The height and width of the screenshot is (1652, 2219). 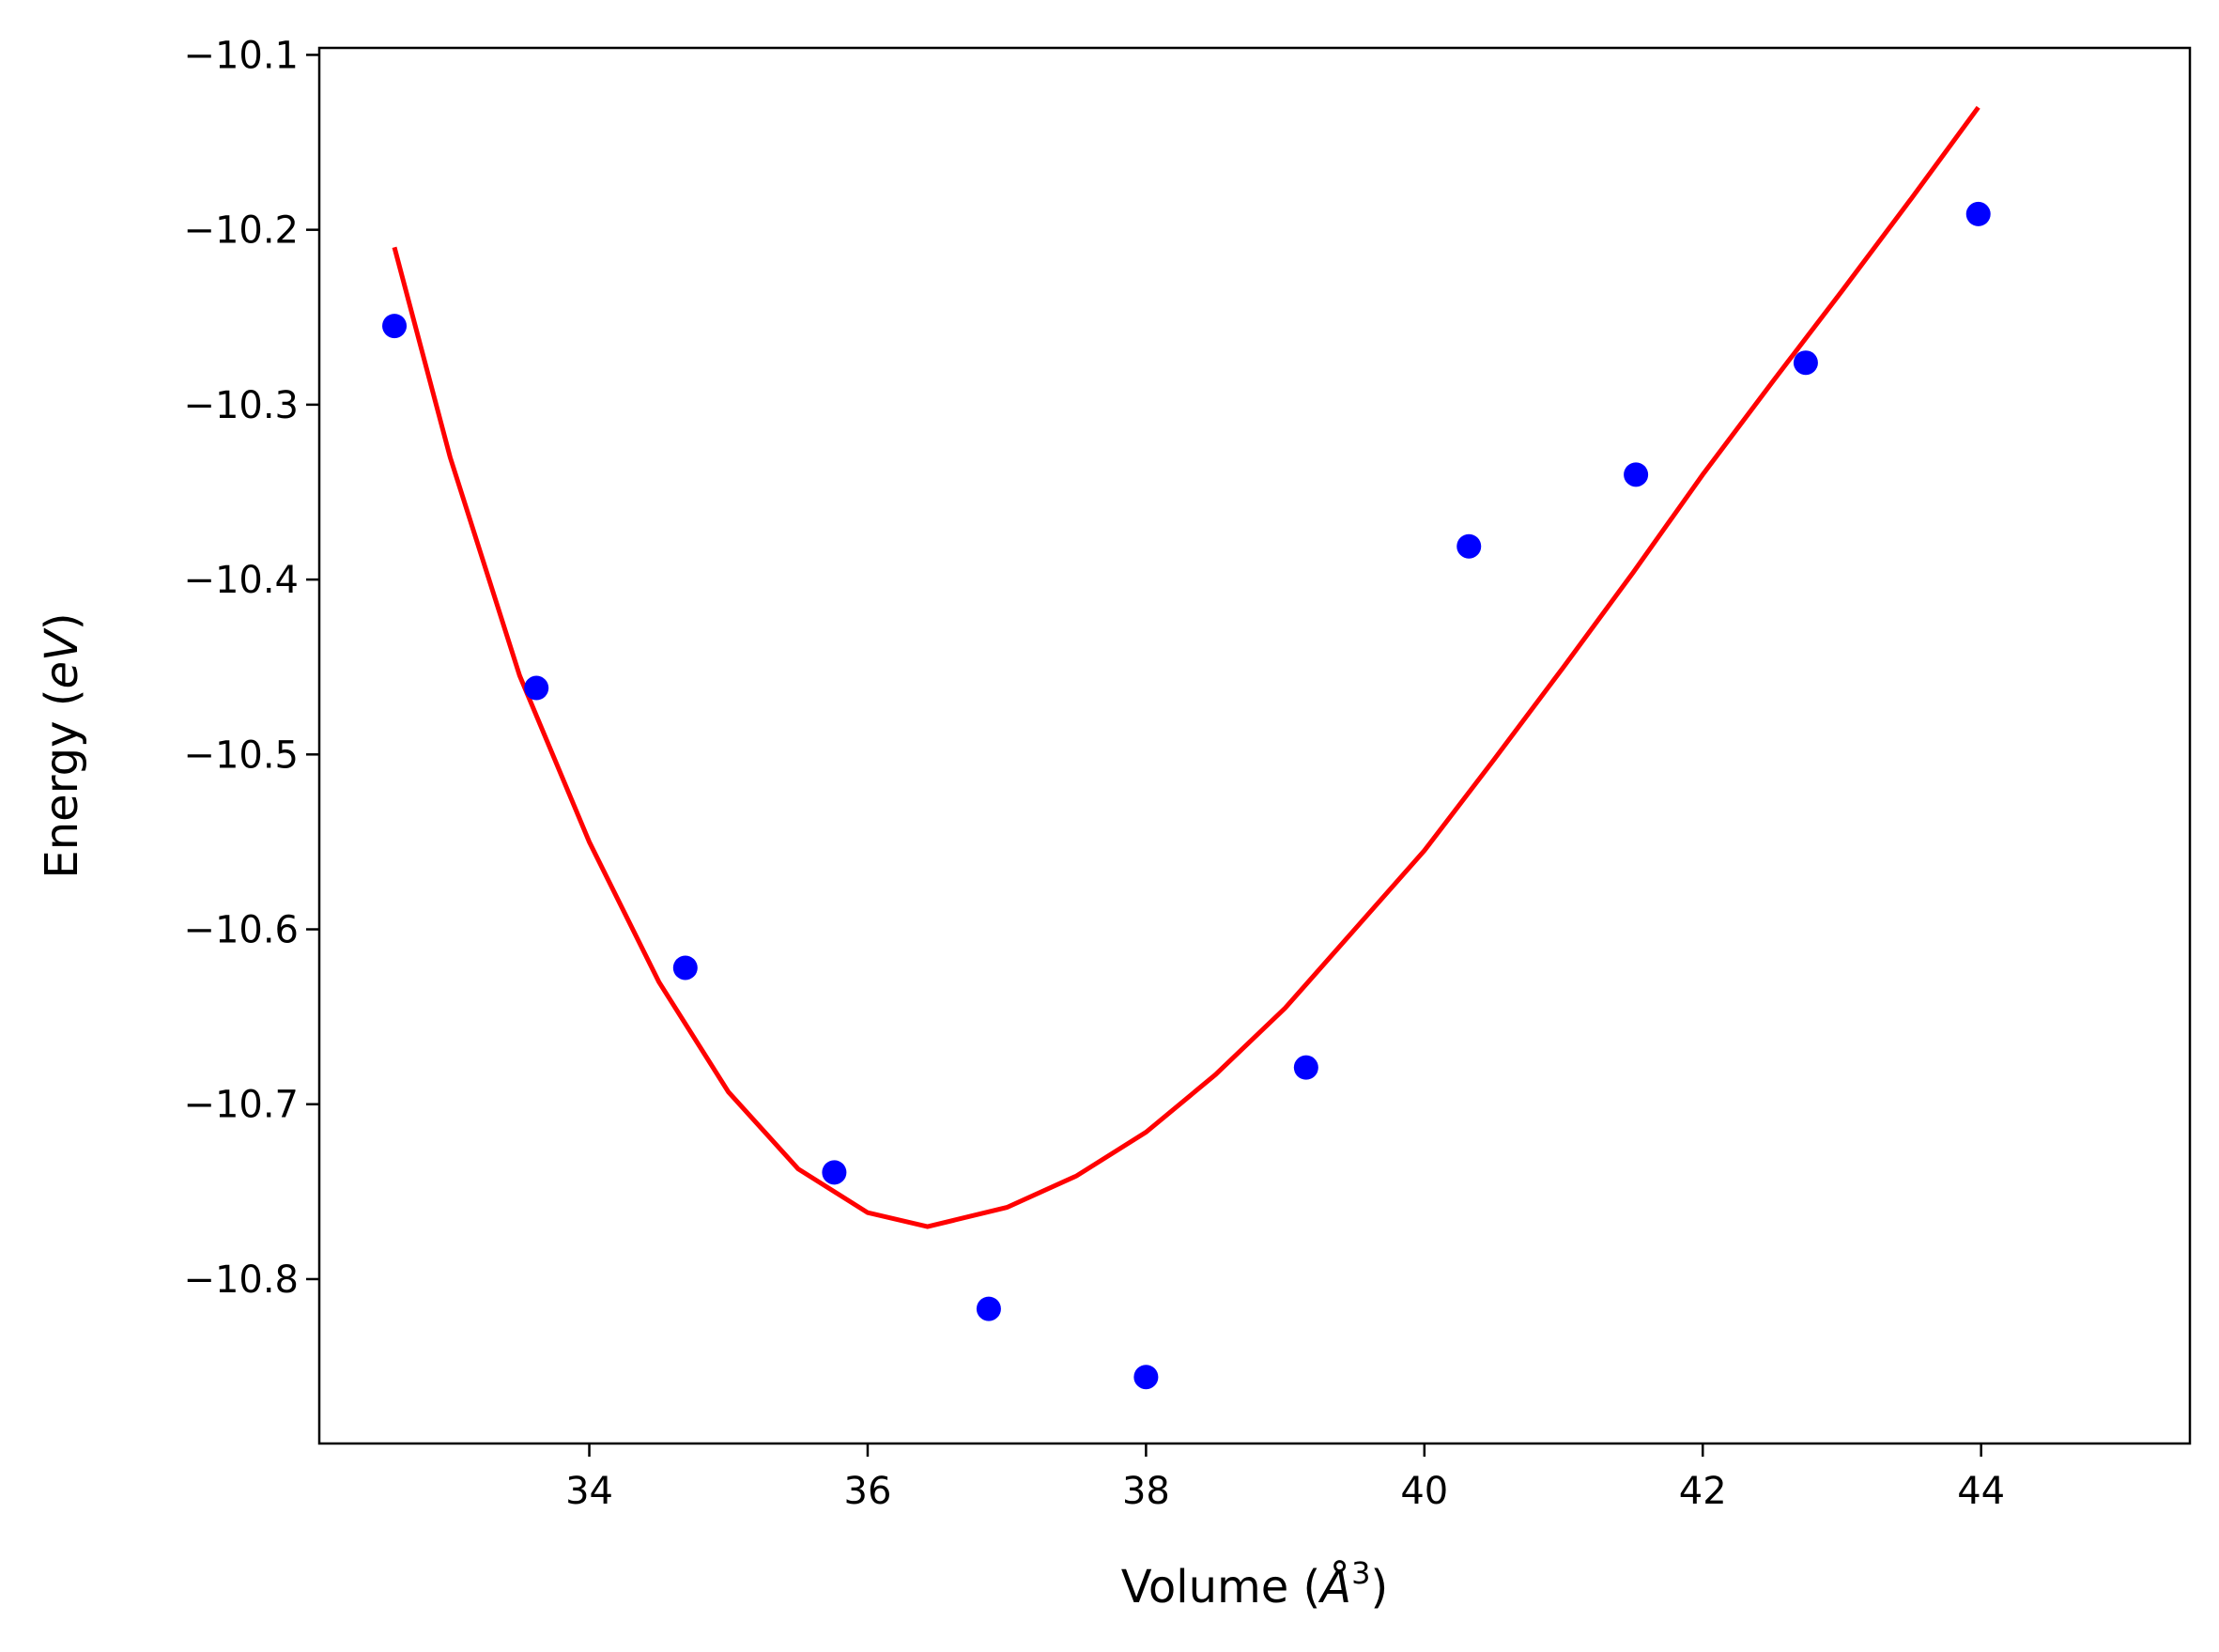 What do you see at coordinates (241, 1105) in the screenshot?
I see `y-tick-label: −10.7` at bounding box center [241, 1105].